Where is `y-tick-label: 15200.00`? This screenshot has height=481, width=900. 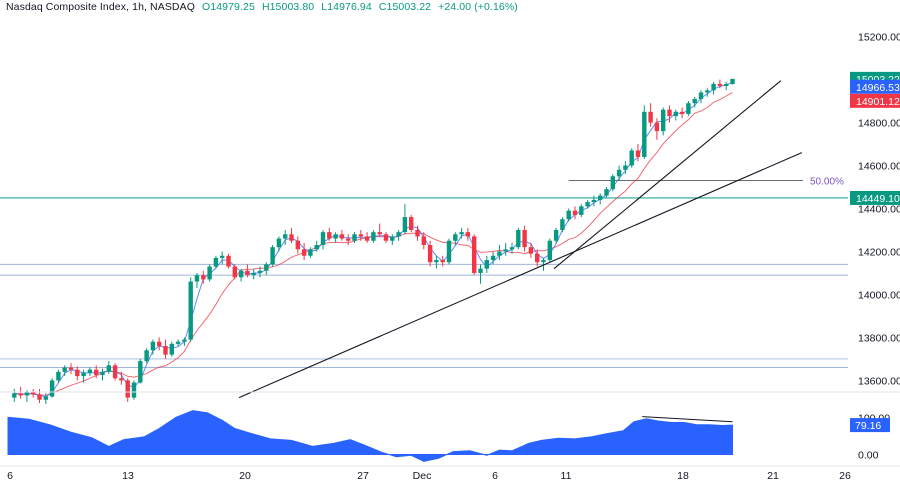 y-tick-label: 15200.00 is located at coordinates (879, 38).